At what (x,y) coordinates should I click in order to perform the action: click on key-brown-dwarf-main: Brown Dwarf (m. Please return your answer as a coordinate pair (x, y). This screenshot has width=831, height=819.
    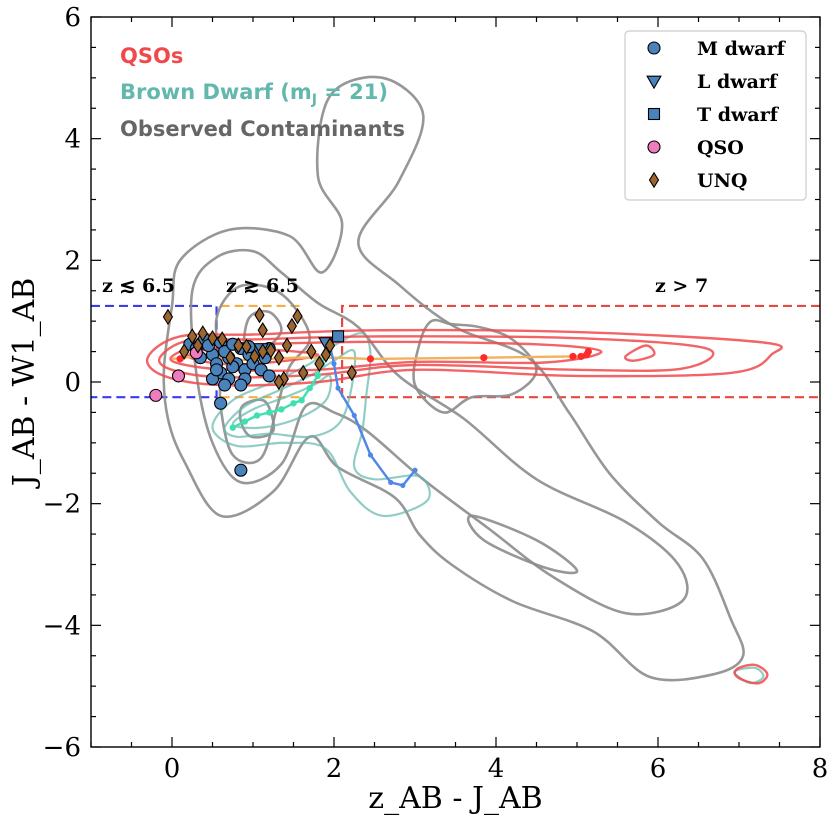
    Looking at the image, I should click on (216, 92).